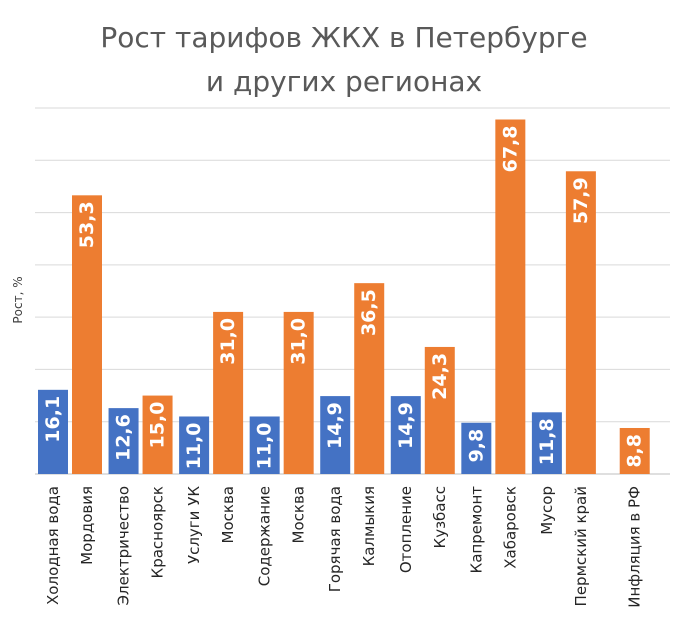 This screenshot has width=689, height=630. I want to click on spb-category-label-4: Горячая вода, so click(335, 539).